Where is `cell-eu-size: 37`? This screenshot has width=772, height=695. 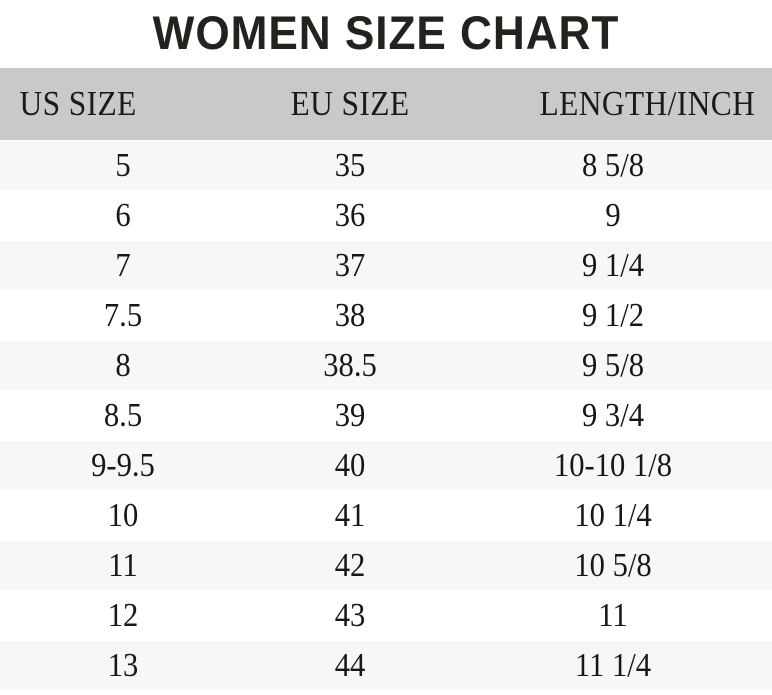
cell-eu-size: 37 is located at coordinates (350, 265).